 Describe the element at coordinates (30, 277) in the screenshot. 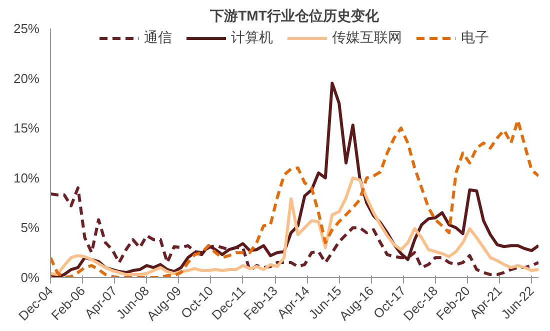

I see `y-tick-label: 0%` at that location.